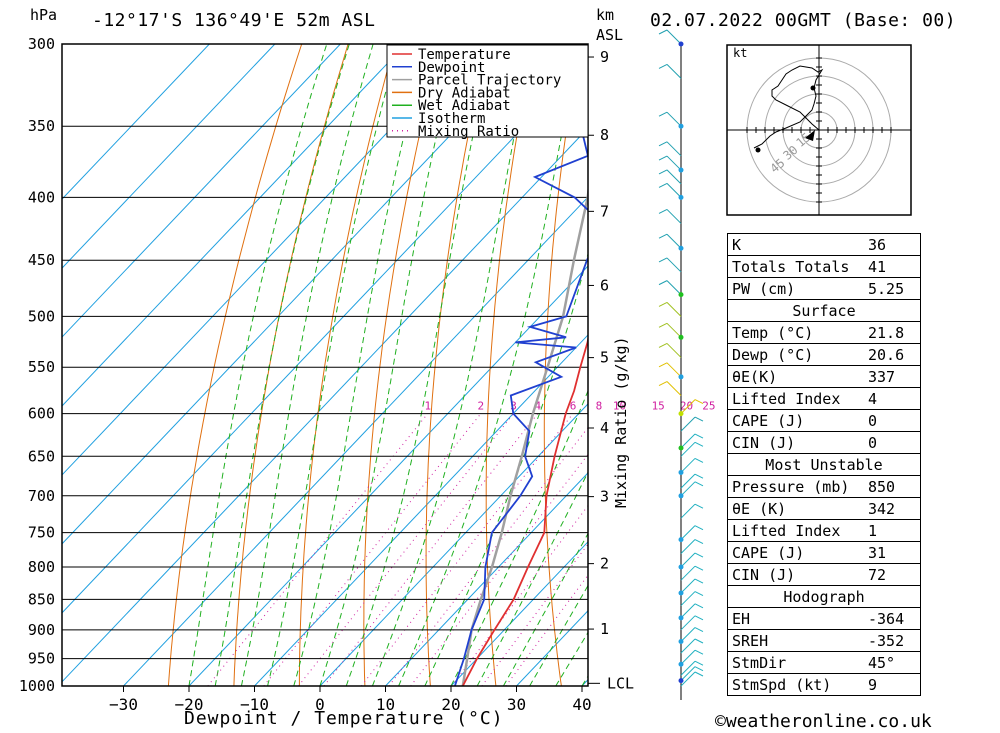  What do you see at coordinates (41, 316) in the screenshot?
I see `pressure-tick-label: 500` at bounding box center [41, 316].